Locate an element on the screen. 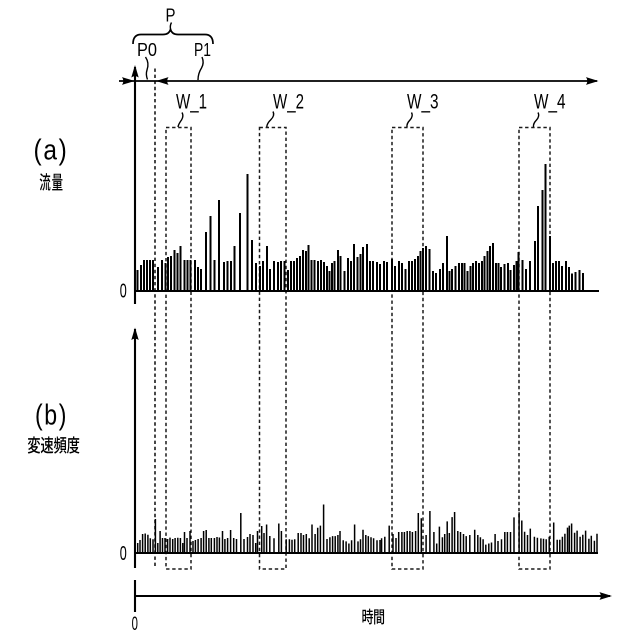 The height and width of the screenshot is (640, 640). svg-text: P1 is located at coordinates (202, 50).